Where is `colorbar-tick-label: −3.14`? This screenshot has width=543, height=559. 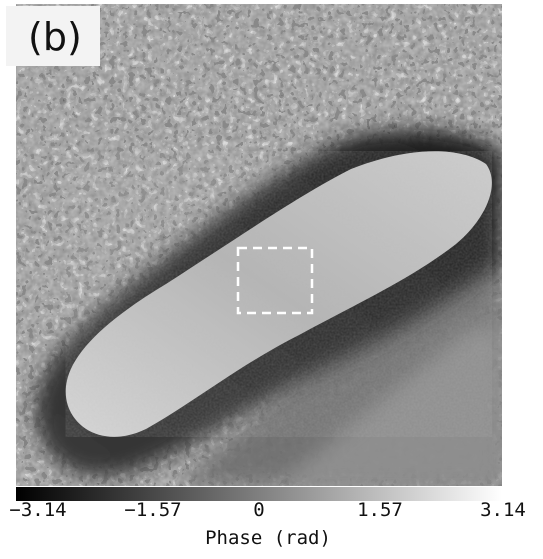
colorbar-tick-label: −3.14 is located at coordinates (38, 510).